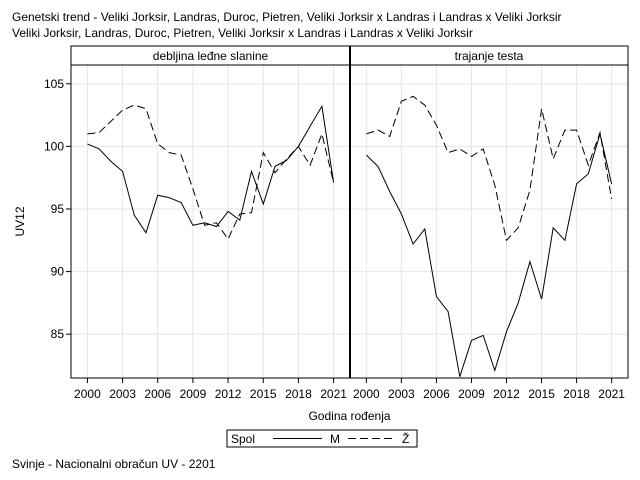 The width and height of the screenshot is (640, 480). Describe the element at coordinates (20, 221) in the screenshot. I see `y-axis-label: UV12` at that location.